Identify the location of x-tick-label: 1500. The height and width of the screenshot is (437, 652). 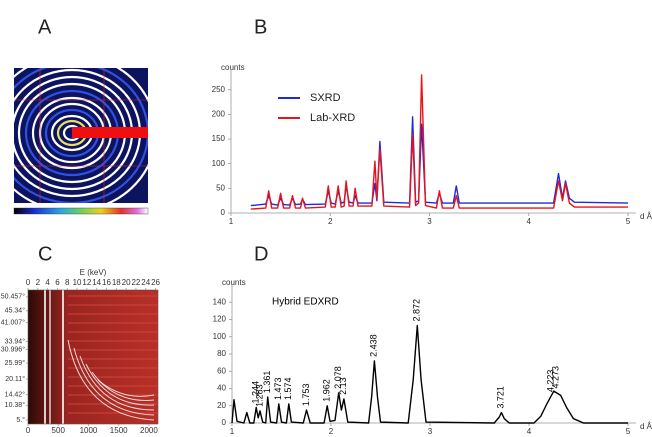
(119, 430).